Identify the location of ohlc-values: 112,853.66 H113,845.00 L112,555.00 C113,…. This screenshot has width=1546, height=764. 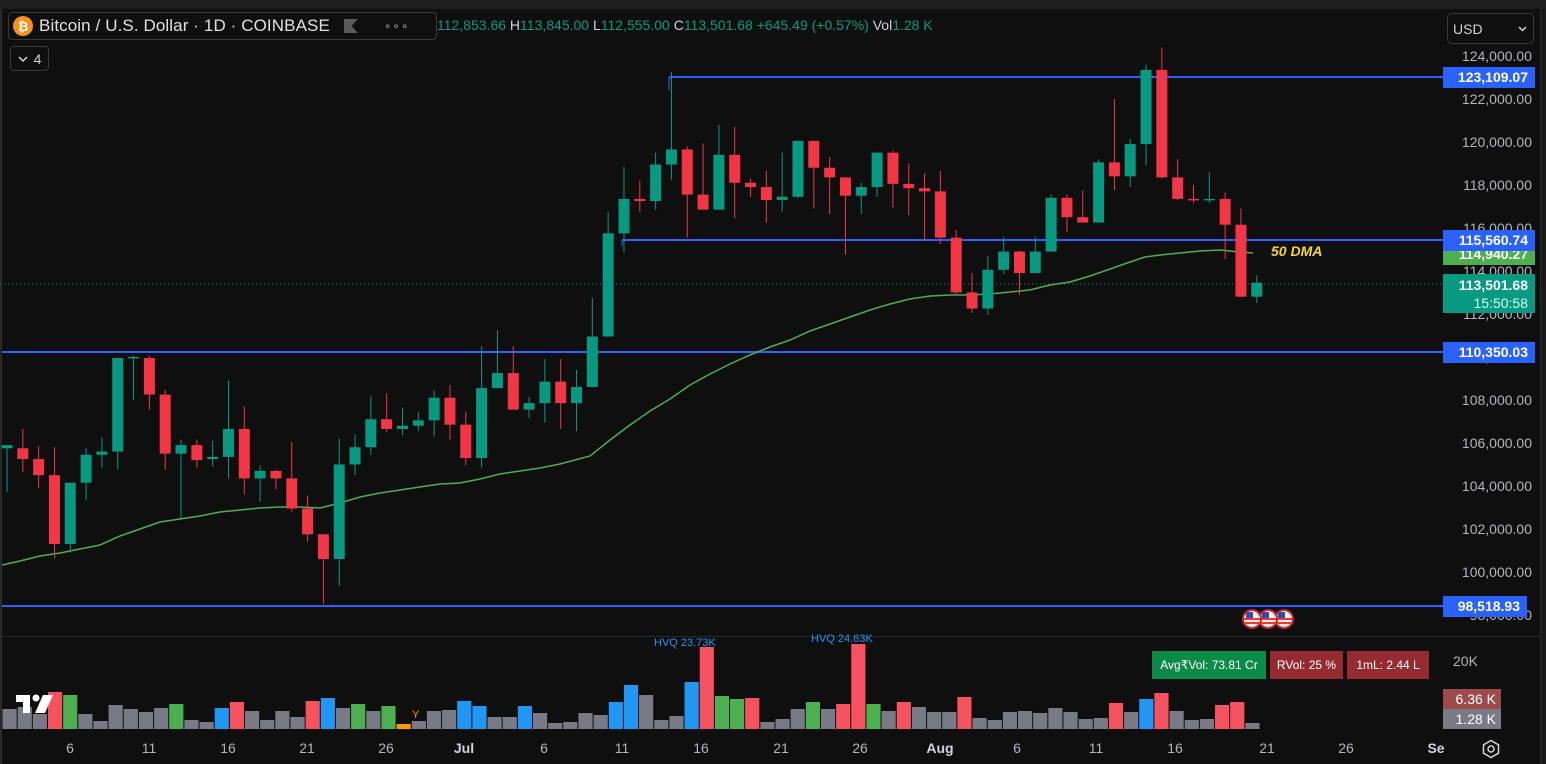
(685, 25).